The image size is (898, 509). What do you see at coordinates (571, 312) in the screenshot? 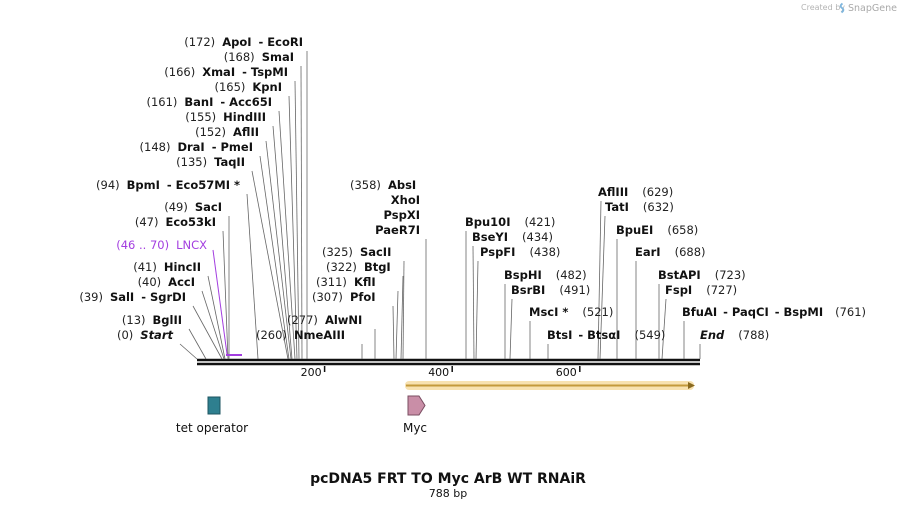
I see `site-label: MscI * (521)` at bounding box center [571, 312].